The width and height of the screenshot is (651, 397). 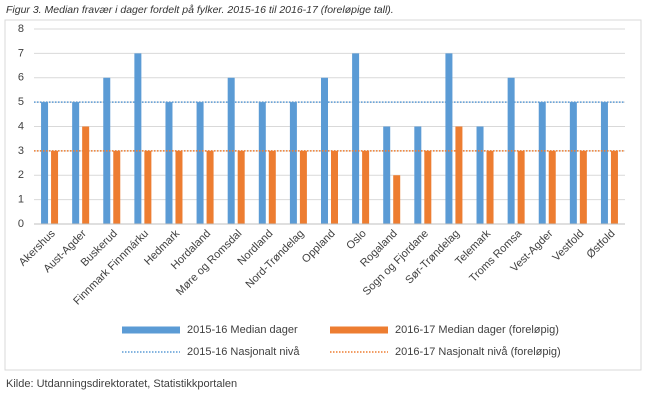 I want to click on x-tick-label: Oslo, so click(x=356, y=240).